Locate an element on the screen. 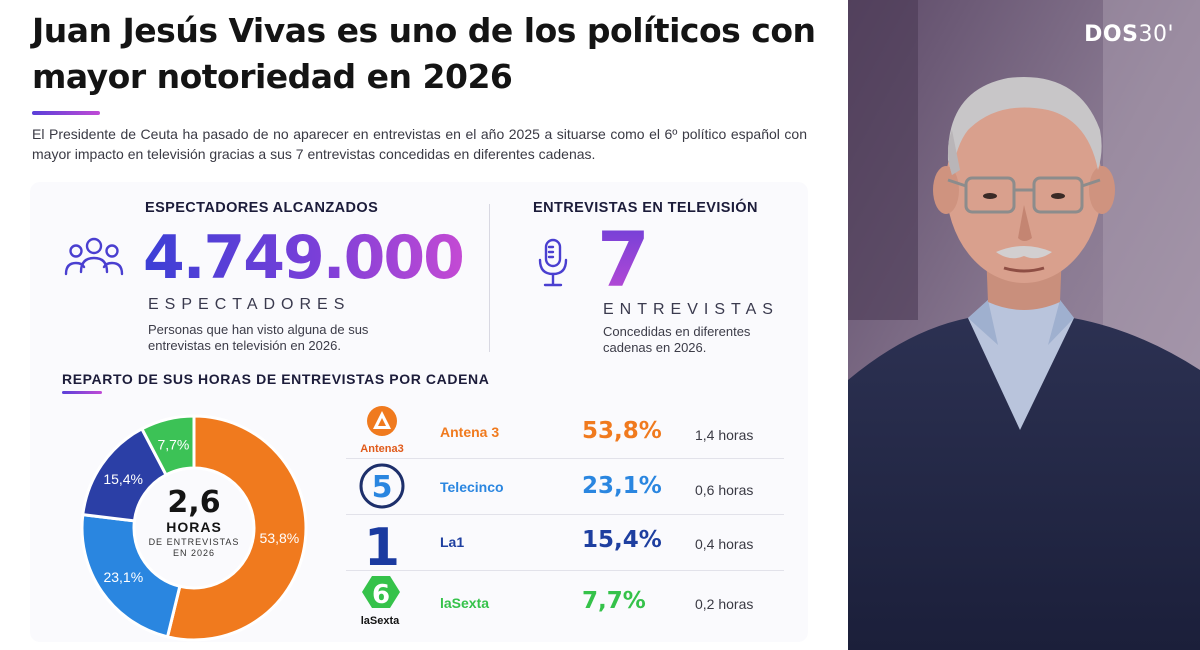 Image resolution: width=1200 pixels, height=650 pixels. interviews-value: 7 is located at coordinates (623, 259).